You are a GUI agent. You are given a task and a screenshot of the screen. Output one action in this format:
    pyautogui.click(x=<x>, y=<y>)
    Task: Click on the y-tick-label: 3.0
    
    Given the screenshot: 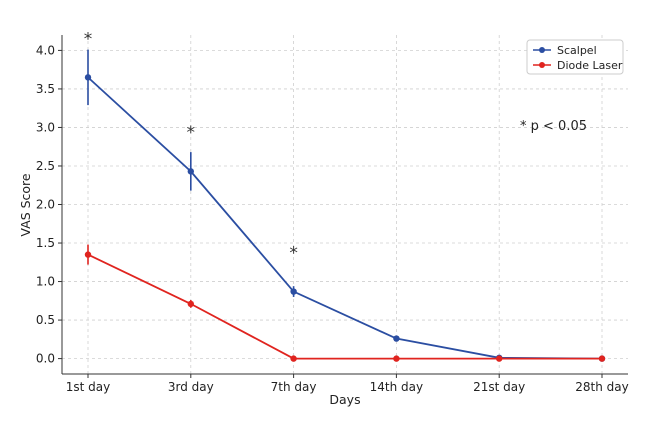 What is the action you would take?
    pyautogui.click(x=45, y=127)
    